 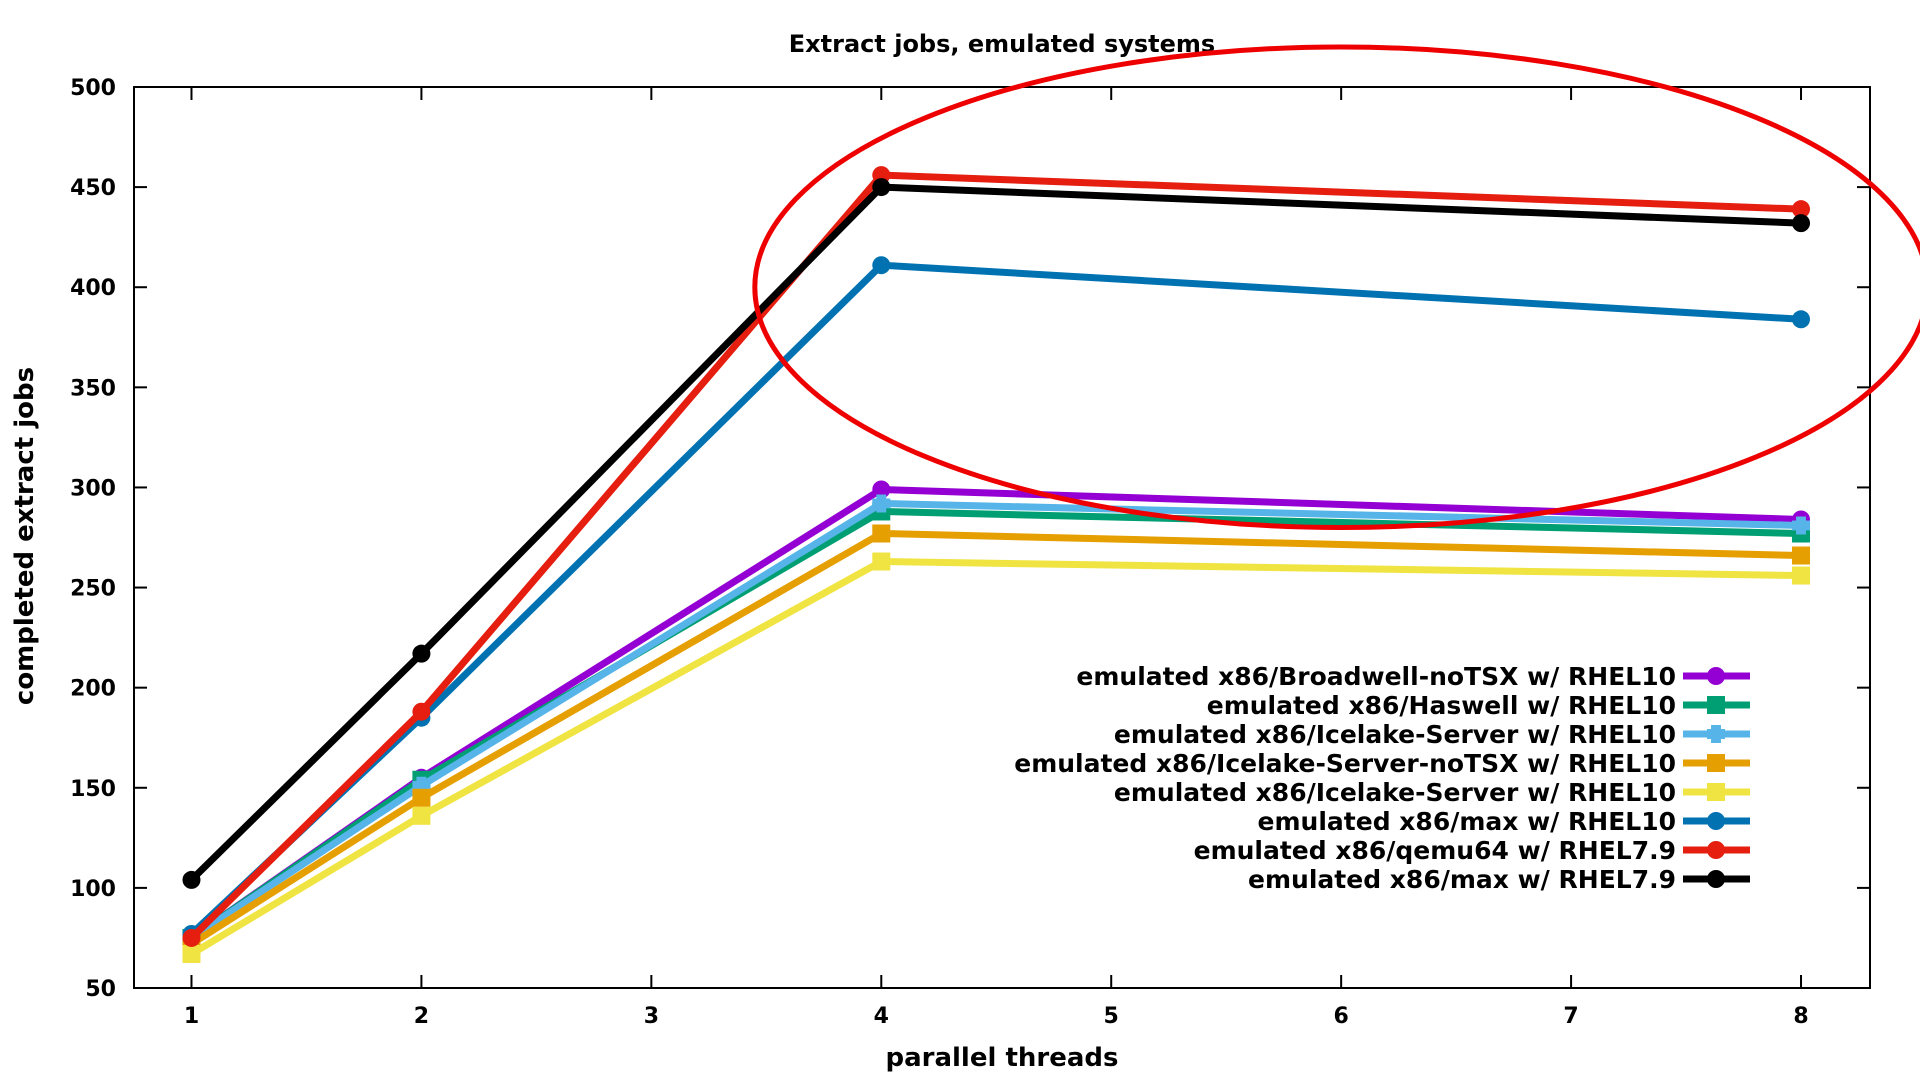 What do you see at coordinates (1570, 1016) in the screenshot?
I see `x-tick-label: 7` at bounding box center [1570, 1016].